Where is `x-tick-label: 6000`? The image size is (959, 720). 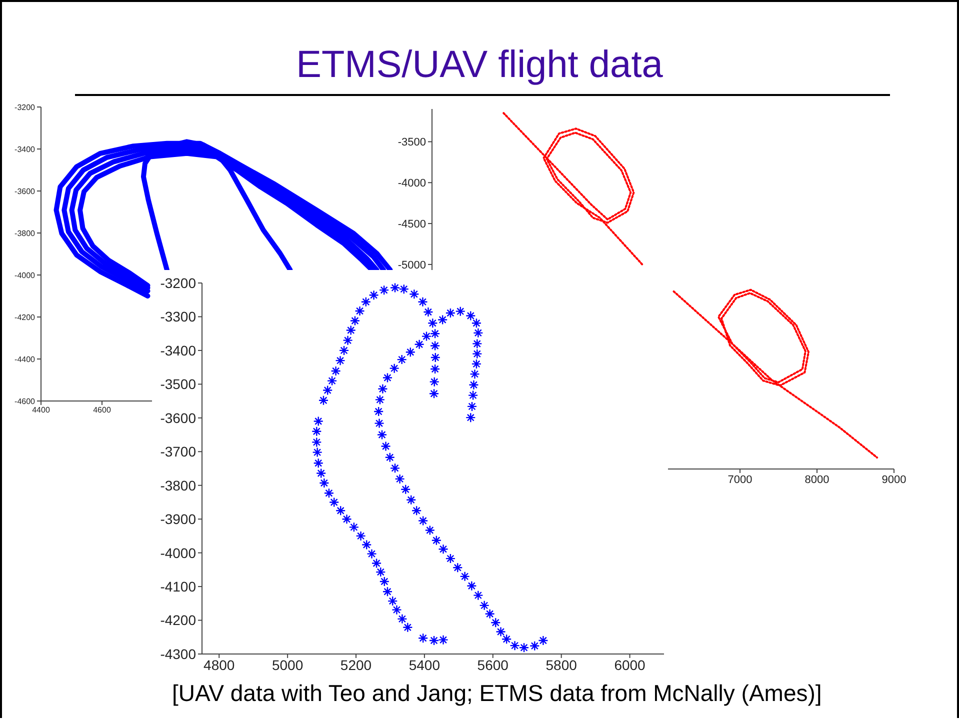 x-tick-label: 6000 is located at coordinates (630, 664).